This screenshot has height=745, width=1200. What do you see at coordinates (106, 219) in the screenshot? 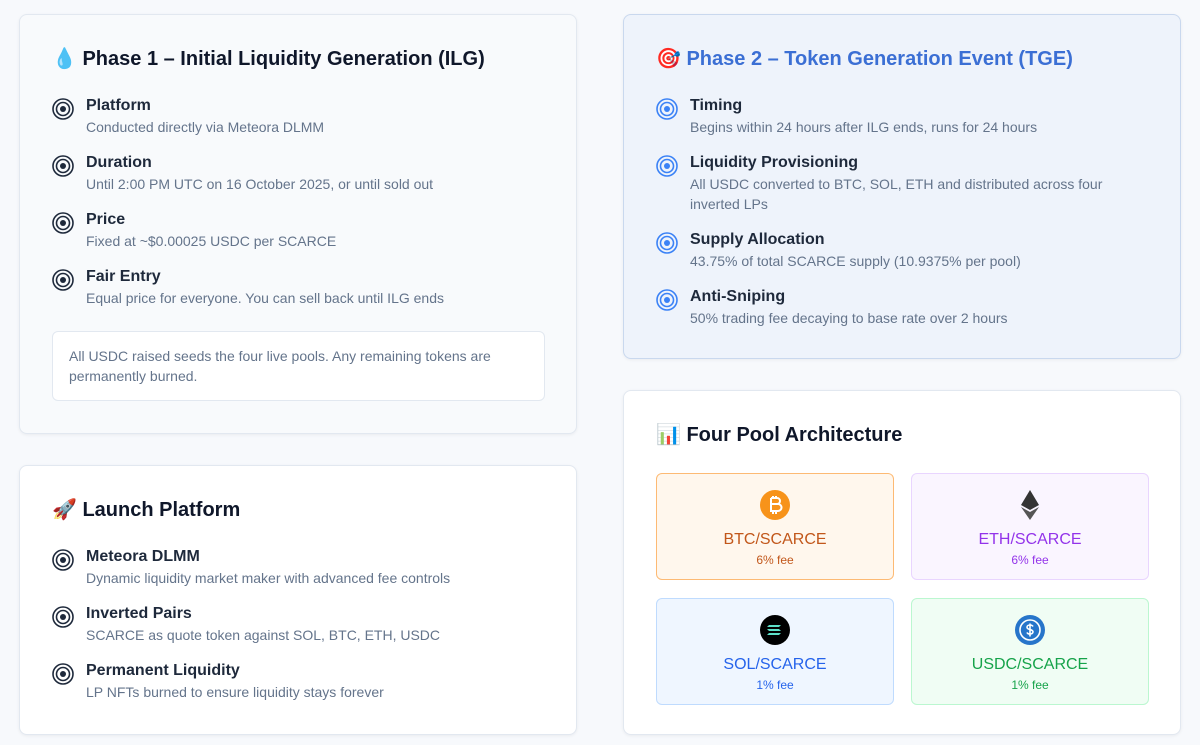
I see `item-title: Price` at bounding box center [106, 219].